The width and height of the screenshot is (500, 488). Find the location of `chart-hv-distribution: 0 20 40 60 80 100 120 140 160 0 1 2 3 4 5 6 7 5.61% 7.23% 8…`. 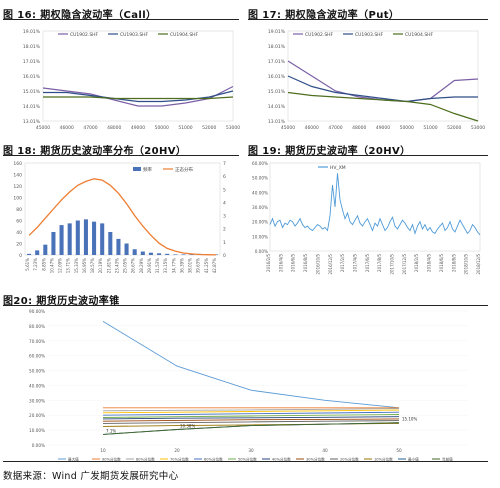

chart-hv-distribution: 0 20 40 60 80 100 120 140 160 0 1 2 3 4 5 6 7 5.61% 7.23% 8… is located at coordinates (119, 217).